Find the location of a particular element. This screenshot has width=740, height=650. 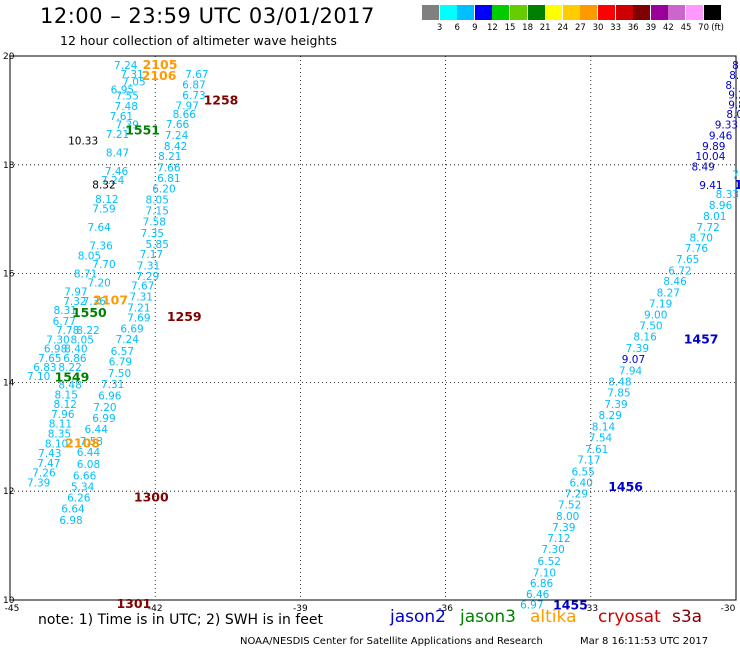

swh-data-label: 14 is located at coordinates (737, 184).